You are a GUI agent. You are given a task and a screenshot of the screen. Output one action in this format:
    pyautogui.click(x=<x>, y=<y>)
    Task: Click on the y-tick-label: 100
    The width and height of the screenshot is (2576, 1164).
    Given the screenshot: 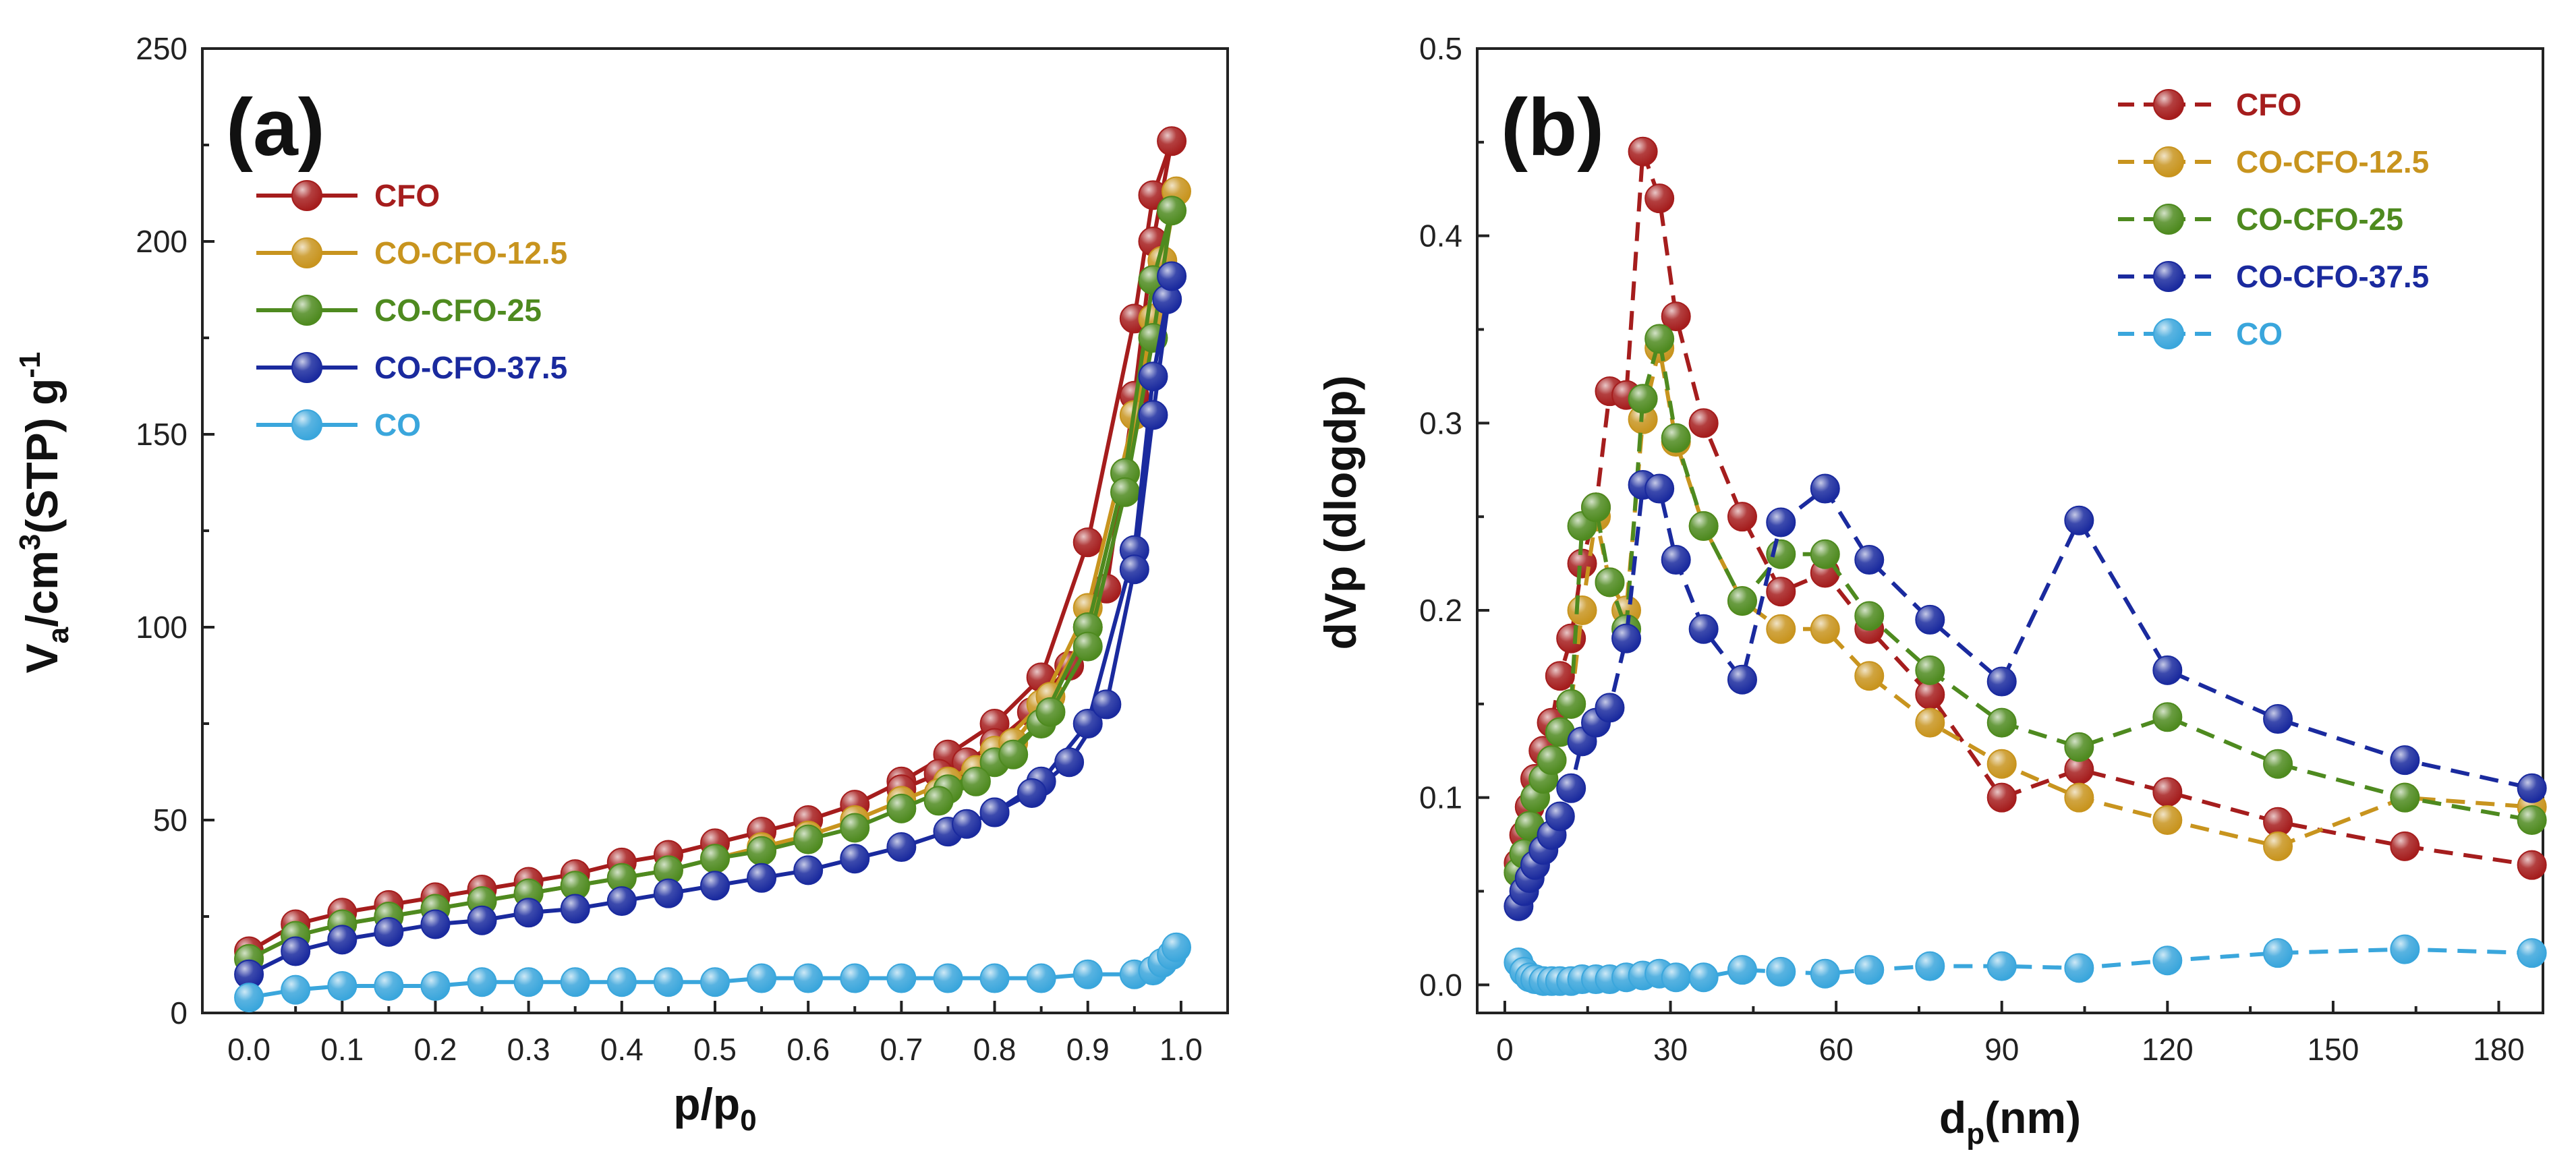 What is the action you would take?
    pyautogui.click(x=162, y=627)
    